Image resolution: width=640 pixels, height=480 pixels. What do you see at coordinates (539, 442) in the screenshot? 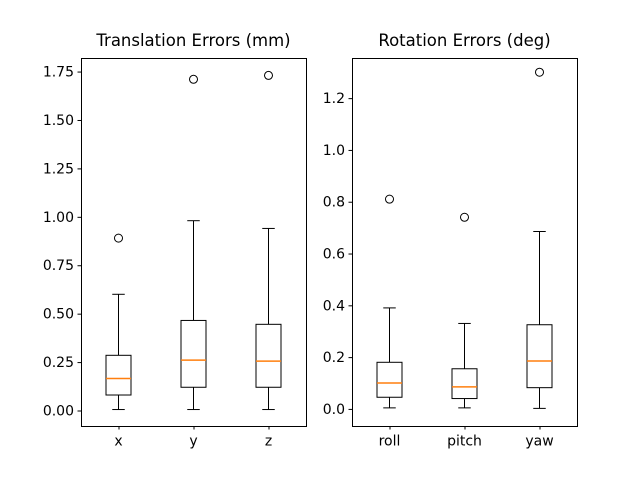
I see `x-tick-label: yaw` at bounding box center [539, 442].